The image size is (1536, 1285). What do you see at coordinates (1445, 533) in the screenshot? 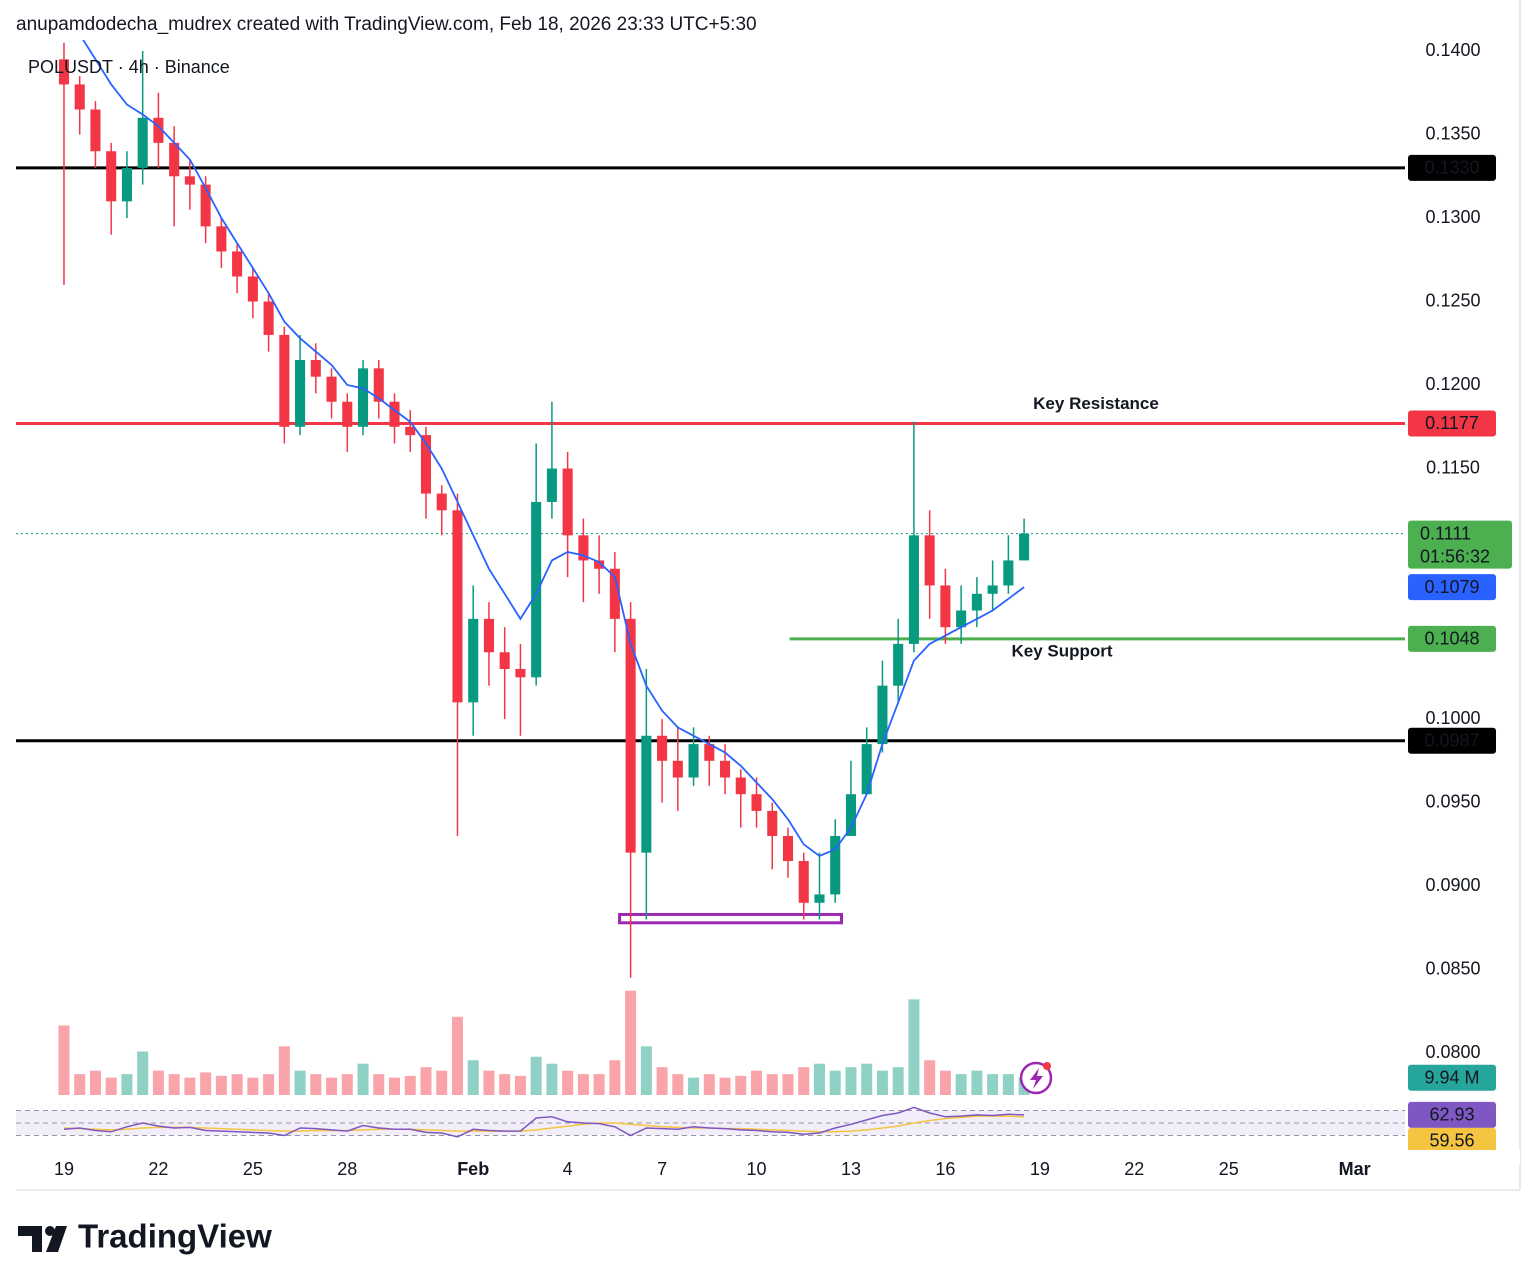
I see `price-badge: 0.1111` at bounding box center [1445, 533].